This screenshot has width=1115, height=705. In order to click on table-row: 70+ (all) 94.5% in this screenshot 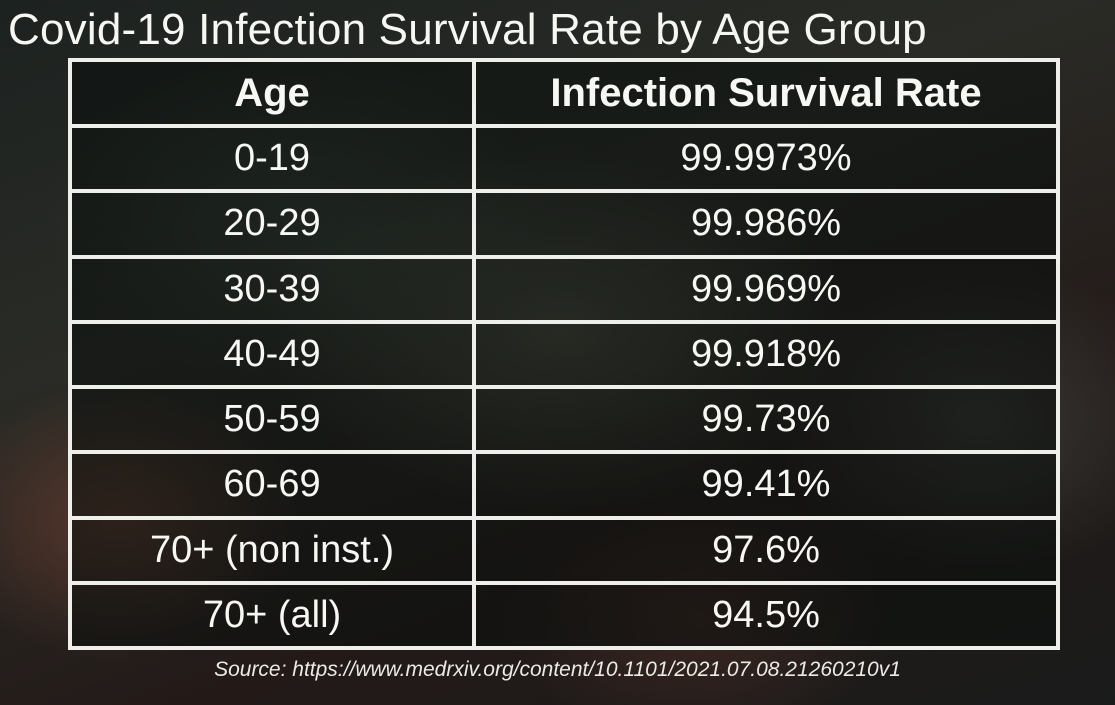, I will do `click(564, 615)`.